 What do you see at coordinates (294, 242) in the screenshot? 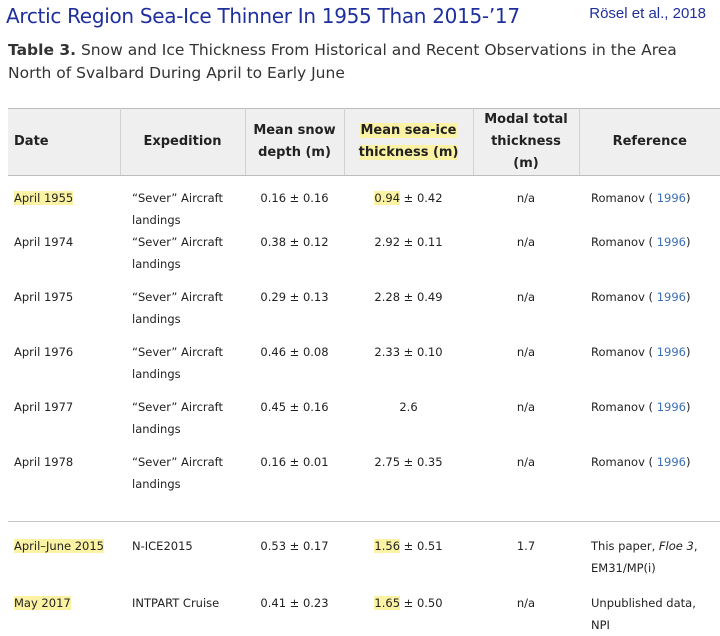
I see `cell-snow-depth: 0.38 ± 0.12` at bounding box center [294, 242].